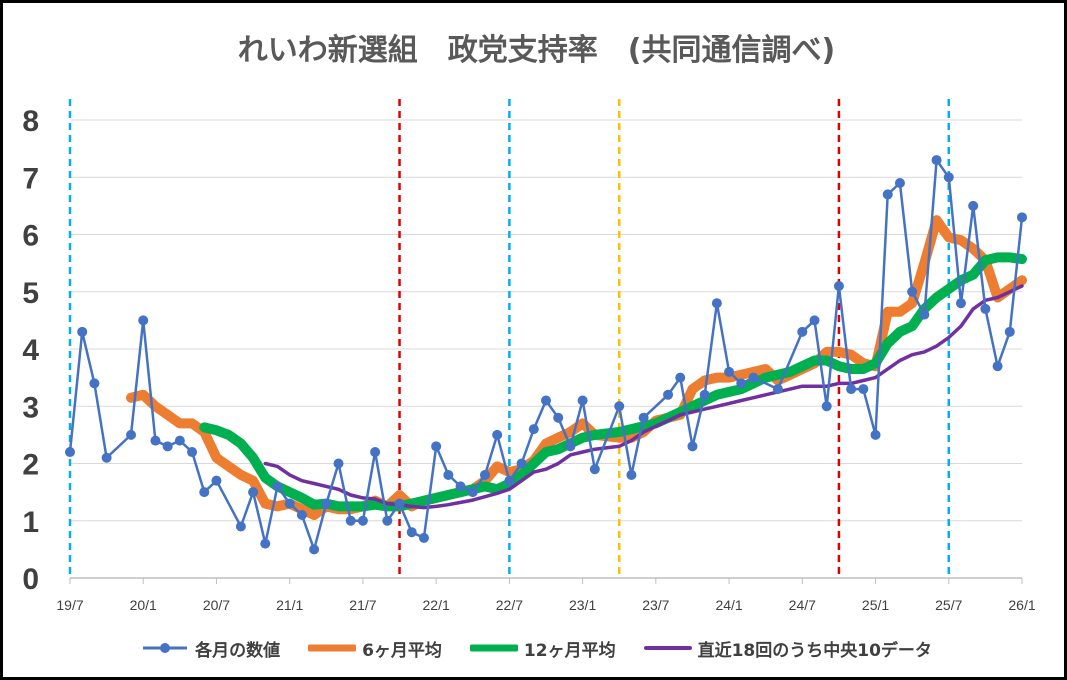 The width and height of the screenshot is (1067, 680). What do you see at coordinates (728, 605) in the screenshot?
I see `x-tick-label: 24/1` at bounding box center [728, 605].